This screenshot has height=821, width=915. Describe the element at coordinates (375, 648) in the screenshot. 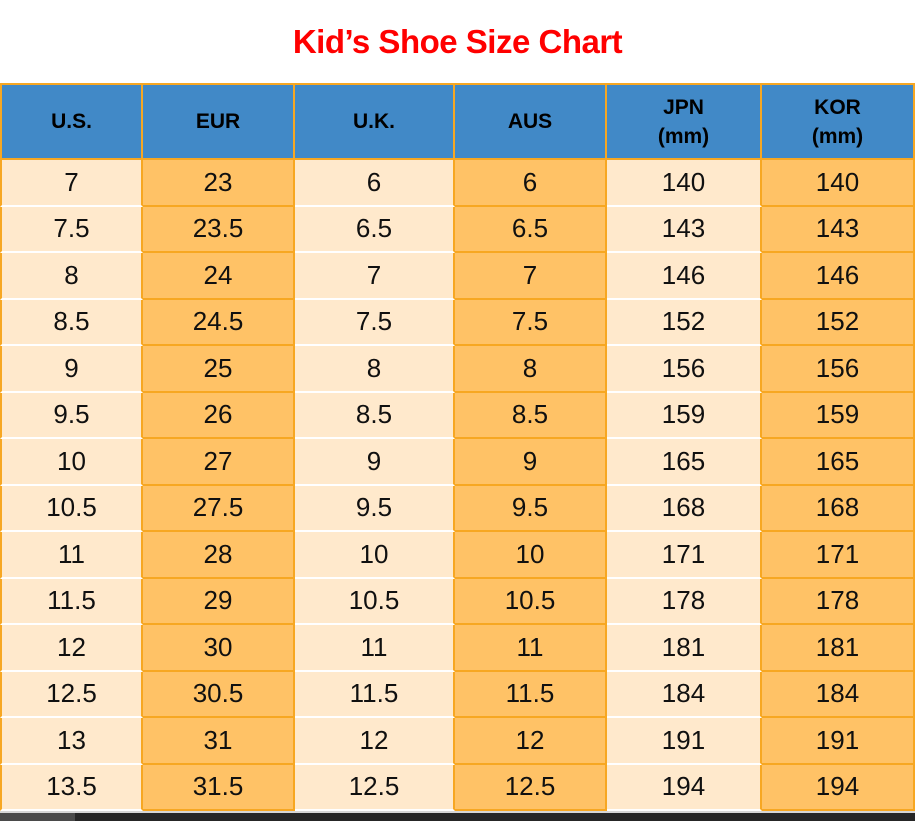

I see `cell-uk: 11` at that location.